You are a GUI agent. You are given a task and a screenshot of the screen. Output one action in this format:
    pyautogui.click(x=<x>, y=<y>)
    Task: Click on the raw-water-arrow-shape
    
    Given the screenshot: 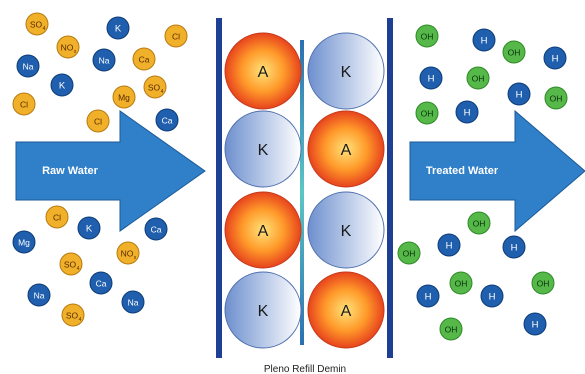 What is the action you would take?
    pyautogui.click(x=110, y=171)
    